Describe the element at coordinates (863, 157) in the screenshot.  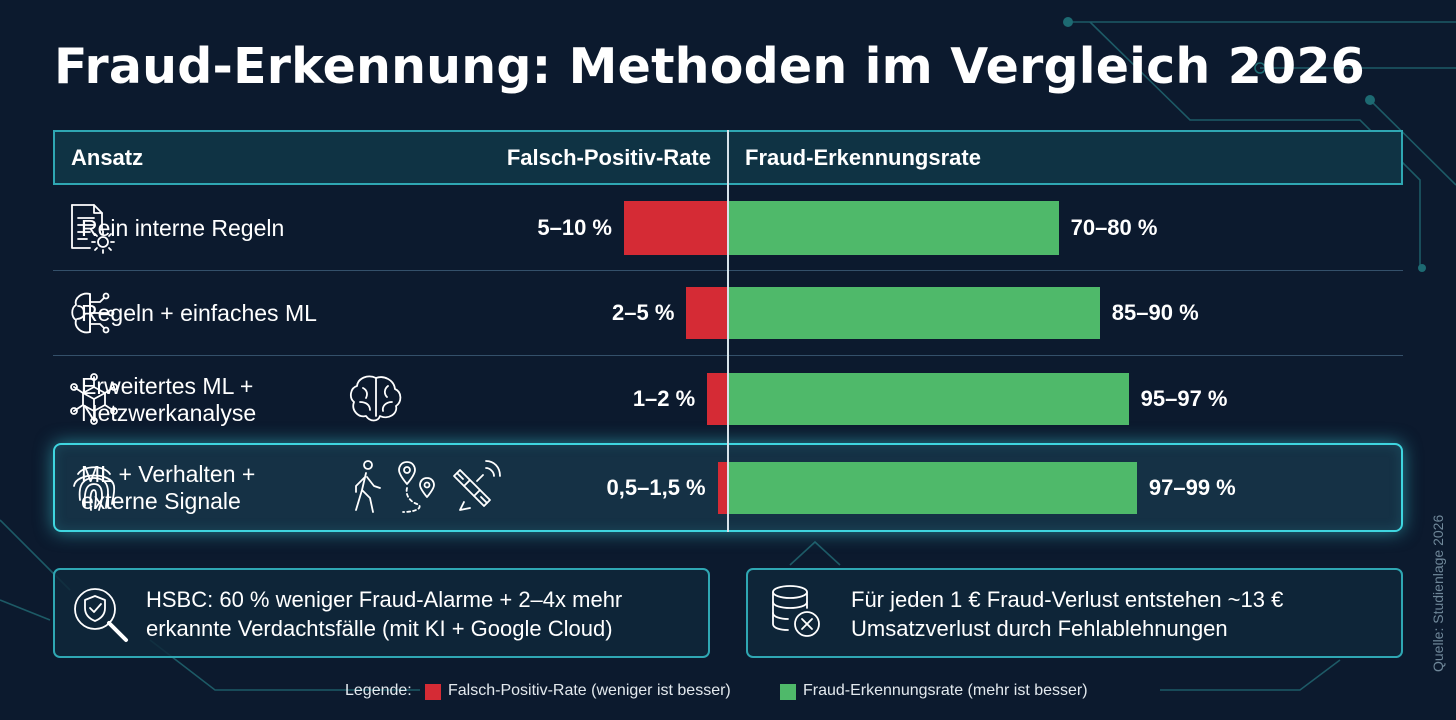
I see `header-detection-rate: Fraud-Erkennungsrate` at that location.